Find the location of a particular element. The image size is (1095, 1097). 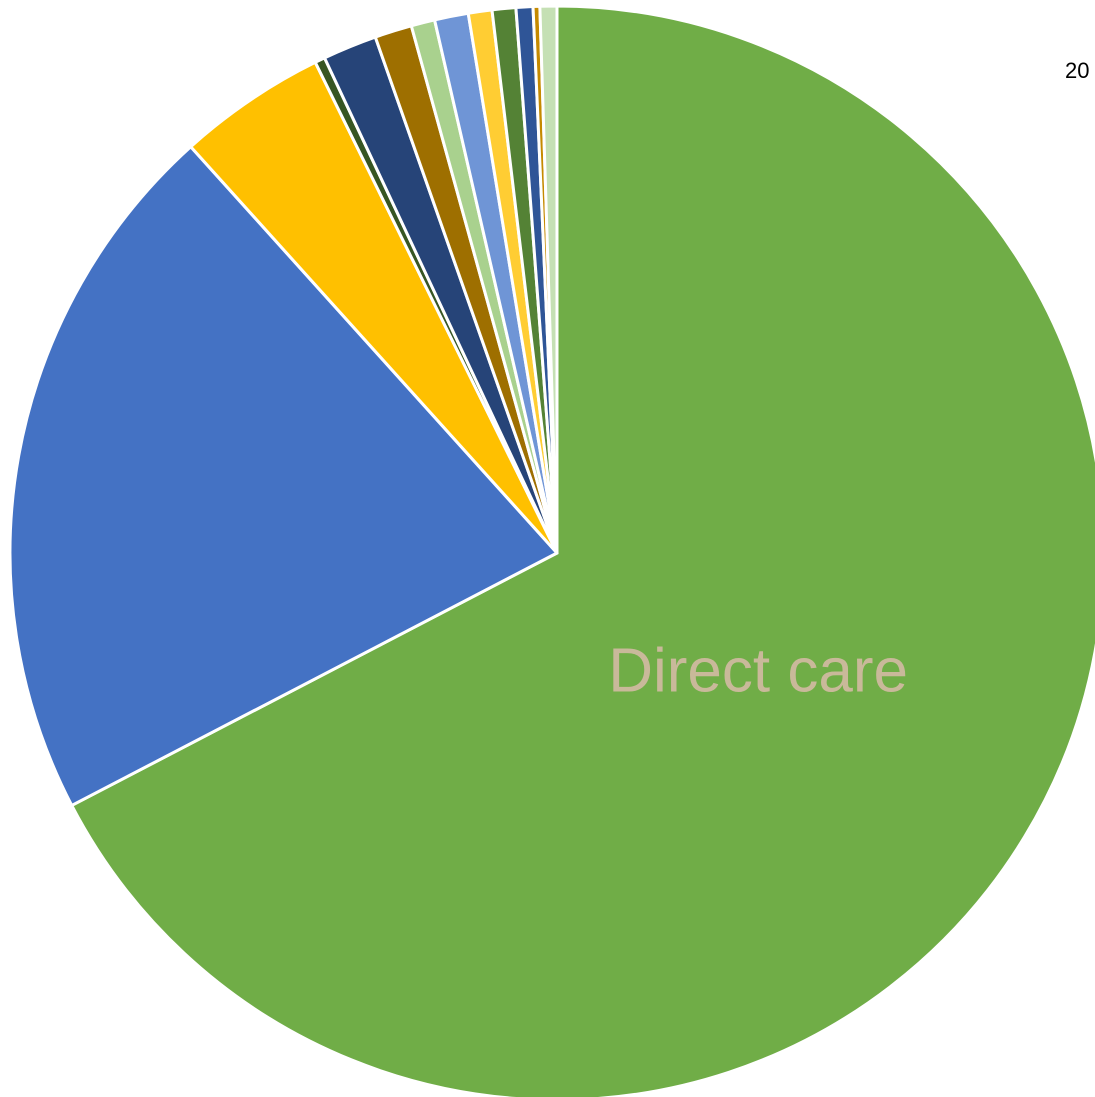

pie-labels: Direct care is located at coordinates (758, 670).